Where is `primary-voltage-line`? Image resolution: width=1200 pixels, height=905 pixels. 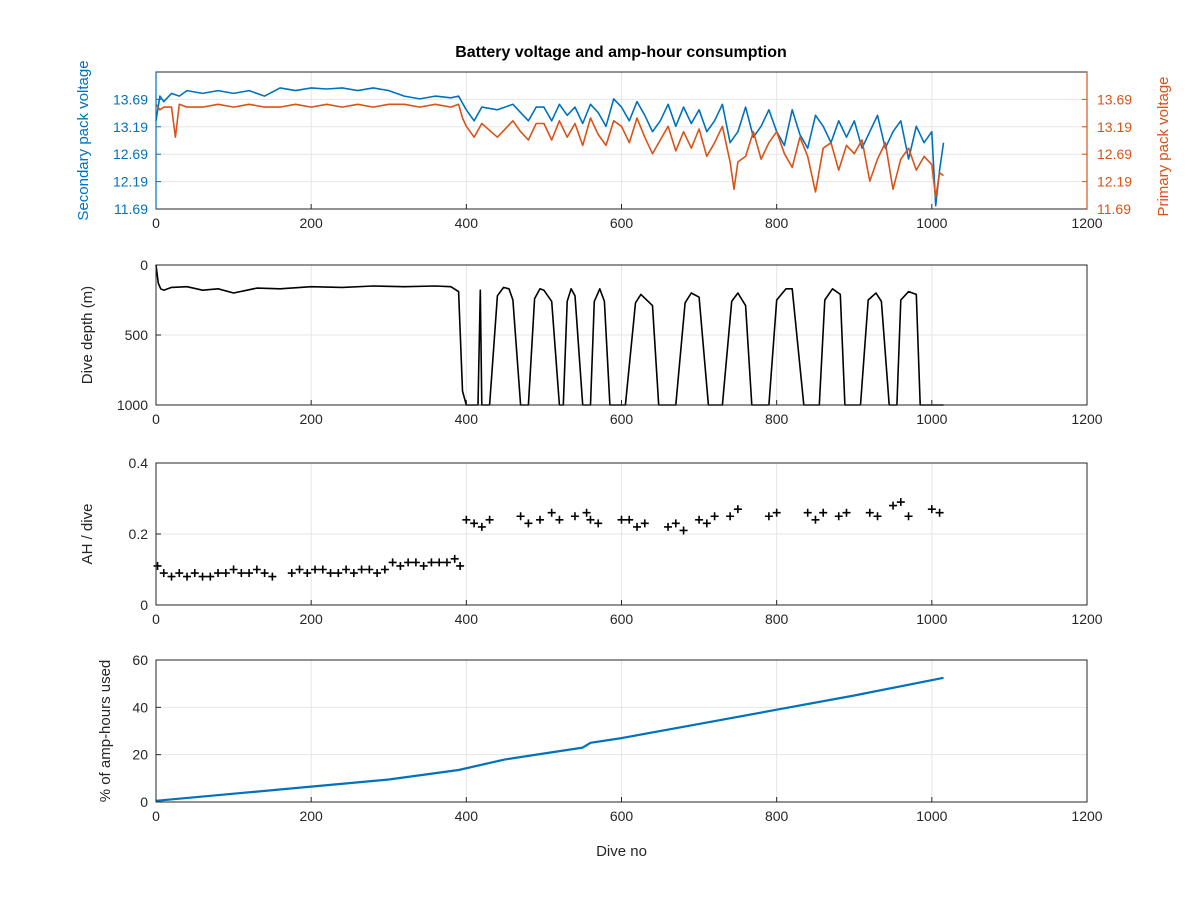 primary-voltage-line is located at coordinates (549, 151).